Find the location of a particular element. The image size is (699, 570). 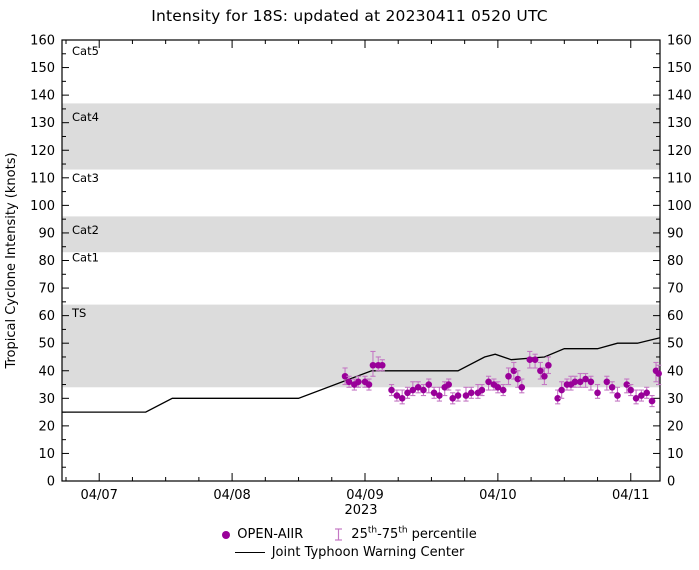

category-label-cat5: Cat5 is located at coordinates (85, 51).